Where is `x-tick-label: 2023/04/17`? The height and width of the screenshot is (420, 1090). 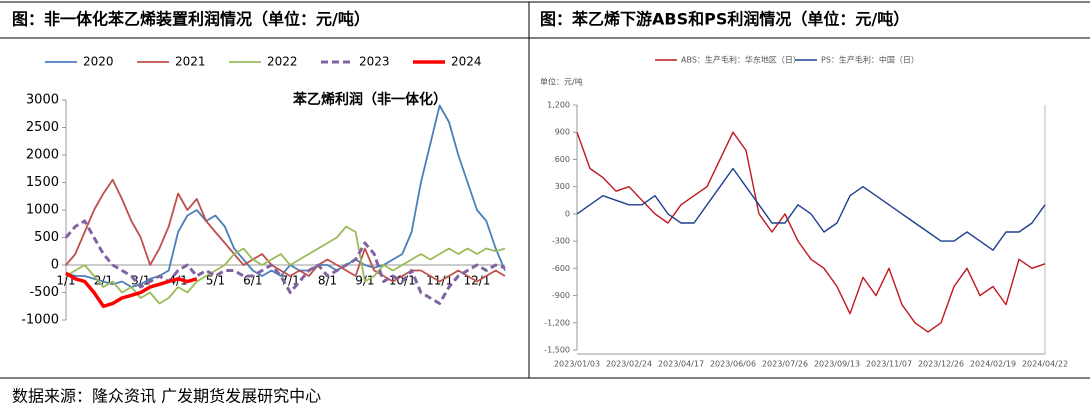
x-tick-label: 2023/04/17 is located at coordinates (681, 364).